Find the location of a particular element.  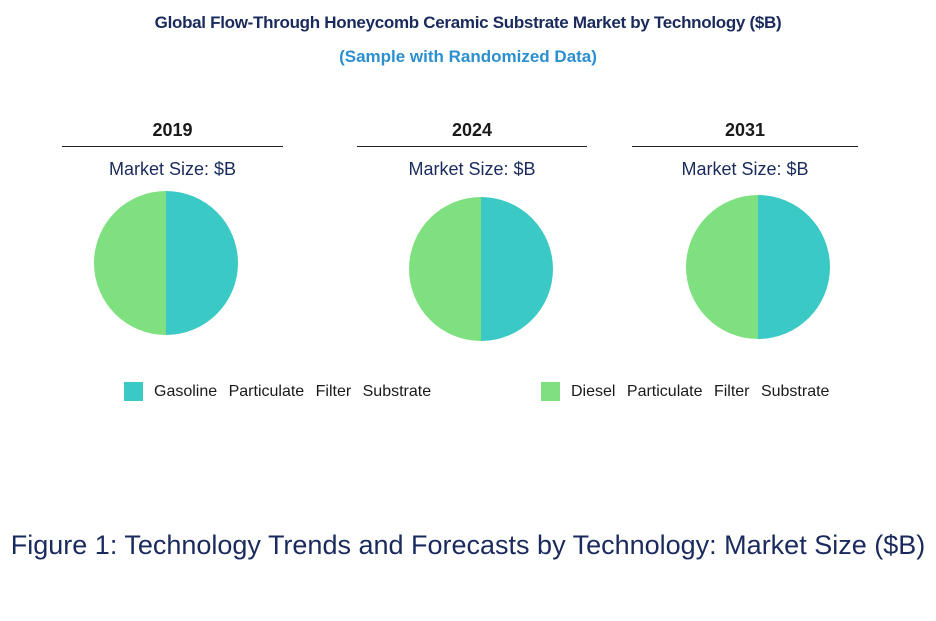

legend-swatch-diesel is located at coordinates (550, 391).